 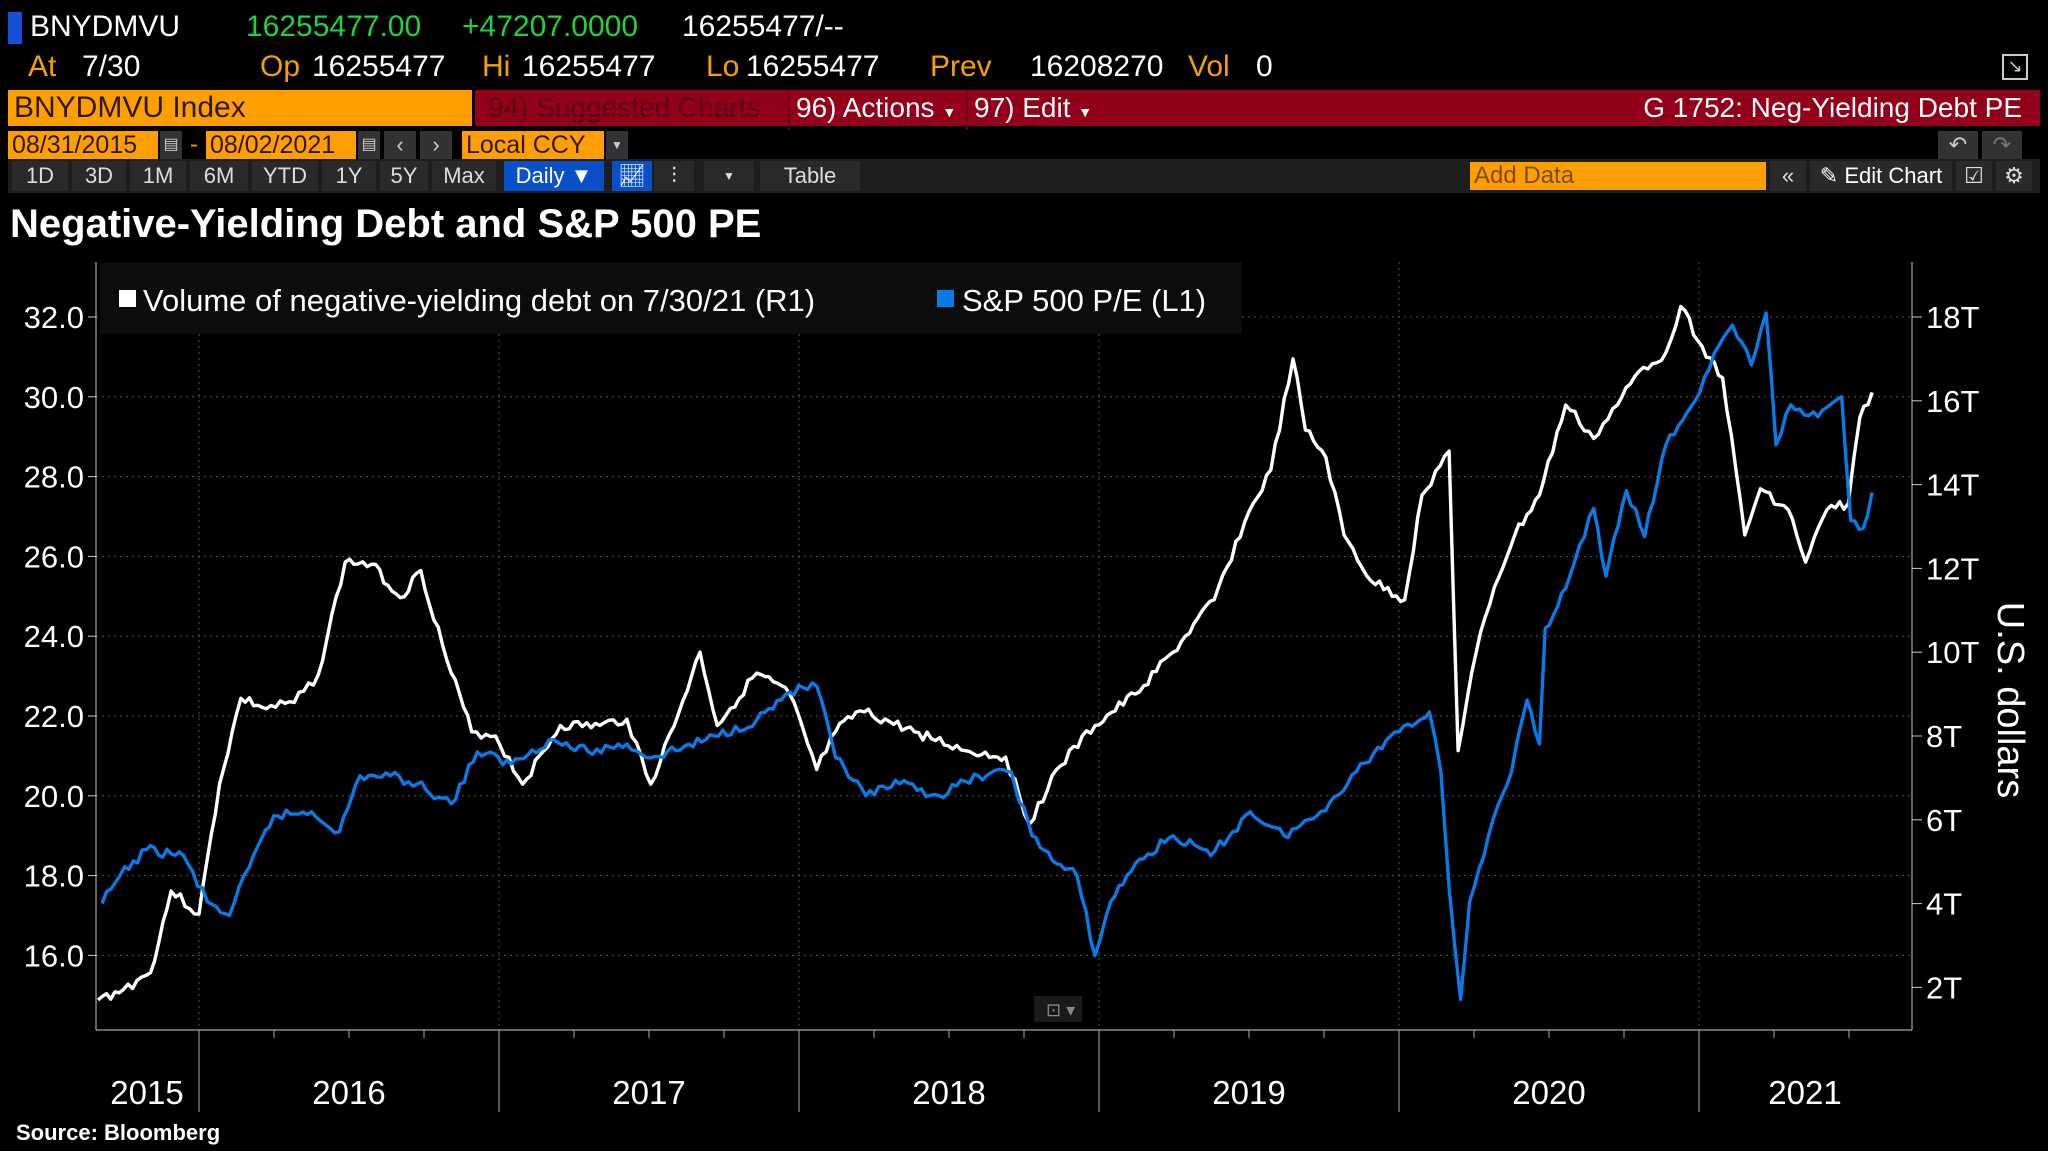 I want to click on security-input: BNYDMVU Index, so click(x=240, y=108).